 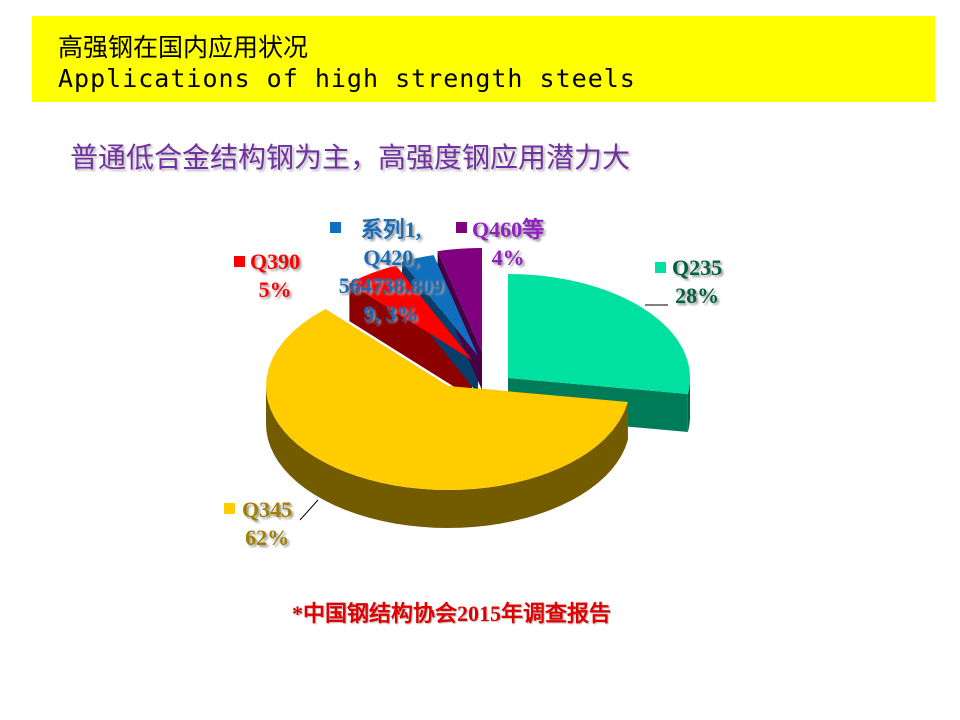 I want to click on subtitle: 普通低合金结构钢为主，高强度钢应用潜力大, so click(x=350, y=157).